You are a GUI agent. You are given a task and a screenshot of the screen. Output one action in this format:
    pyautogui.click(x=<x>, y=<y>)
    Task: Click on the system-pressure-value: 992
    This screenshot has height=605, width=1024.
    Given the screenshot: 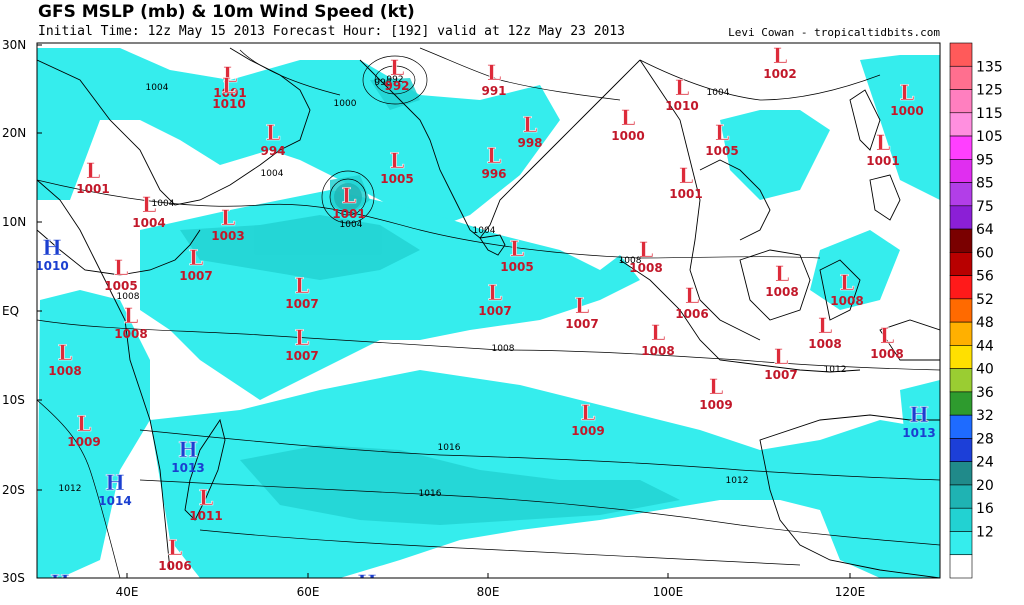 What is the action you would take?
    pyautogui.click(x=396, y=86)
    